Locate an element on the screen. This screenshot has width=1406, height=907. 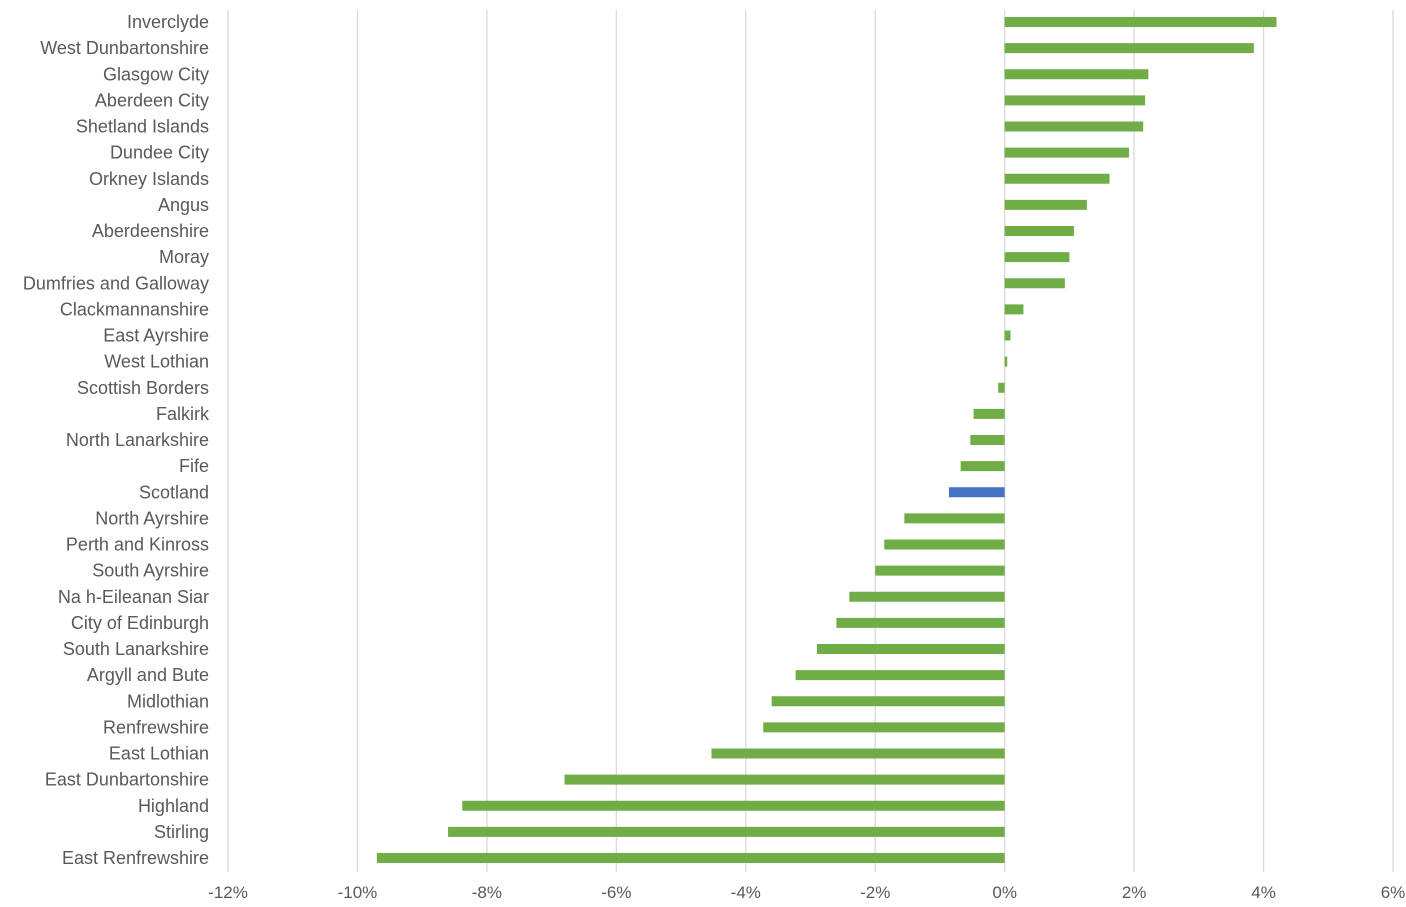
category-label: Fife is located at coordinates (194, 466).